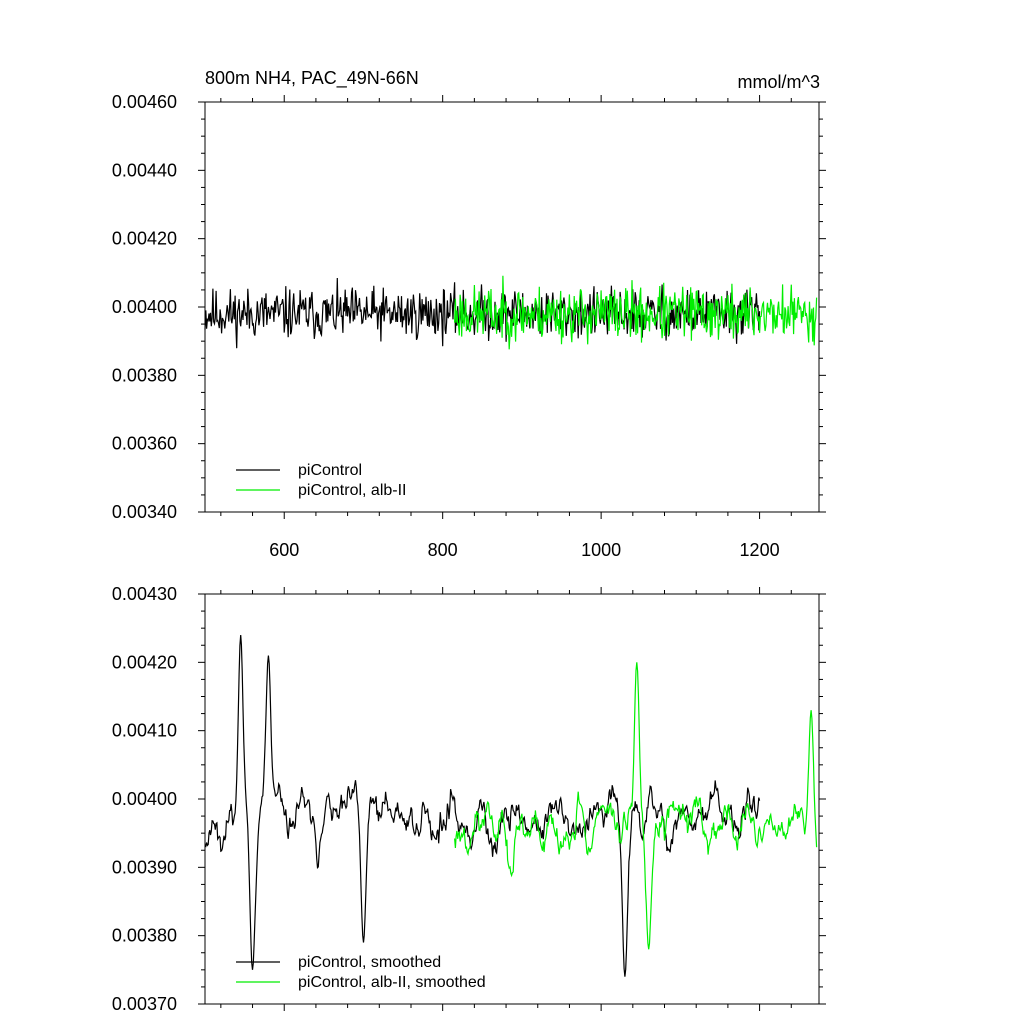 The image size is (1024, 1024). Describe the element at coordinates (312, 78) in the screenshot. I see `top-panel-title: 800m NH4, PAC_49N-66N` at that location.